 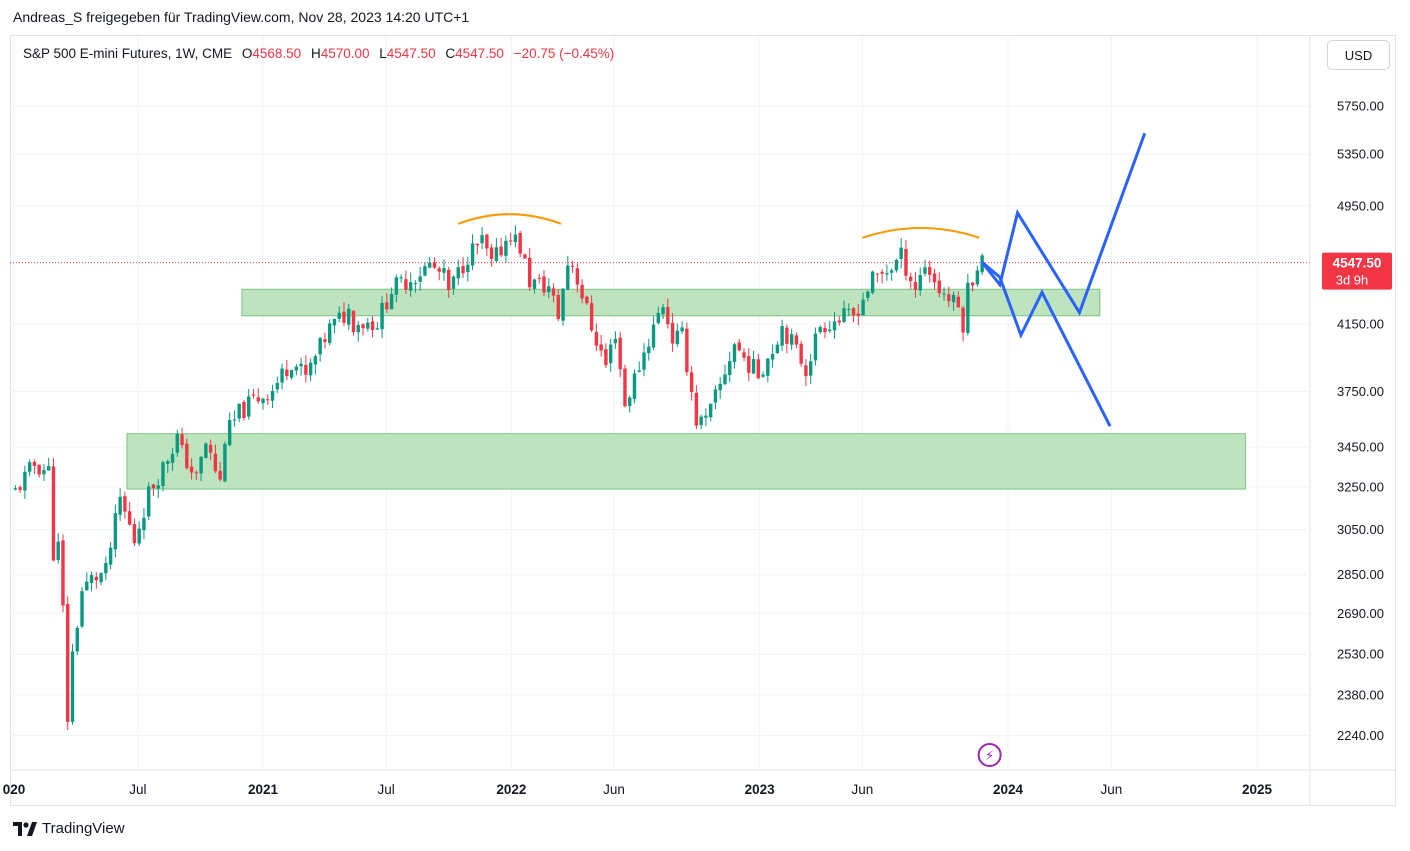 I want to click on time-tick-label: 2023, so click(x=760, y=789).